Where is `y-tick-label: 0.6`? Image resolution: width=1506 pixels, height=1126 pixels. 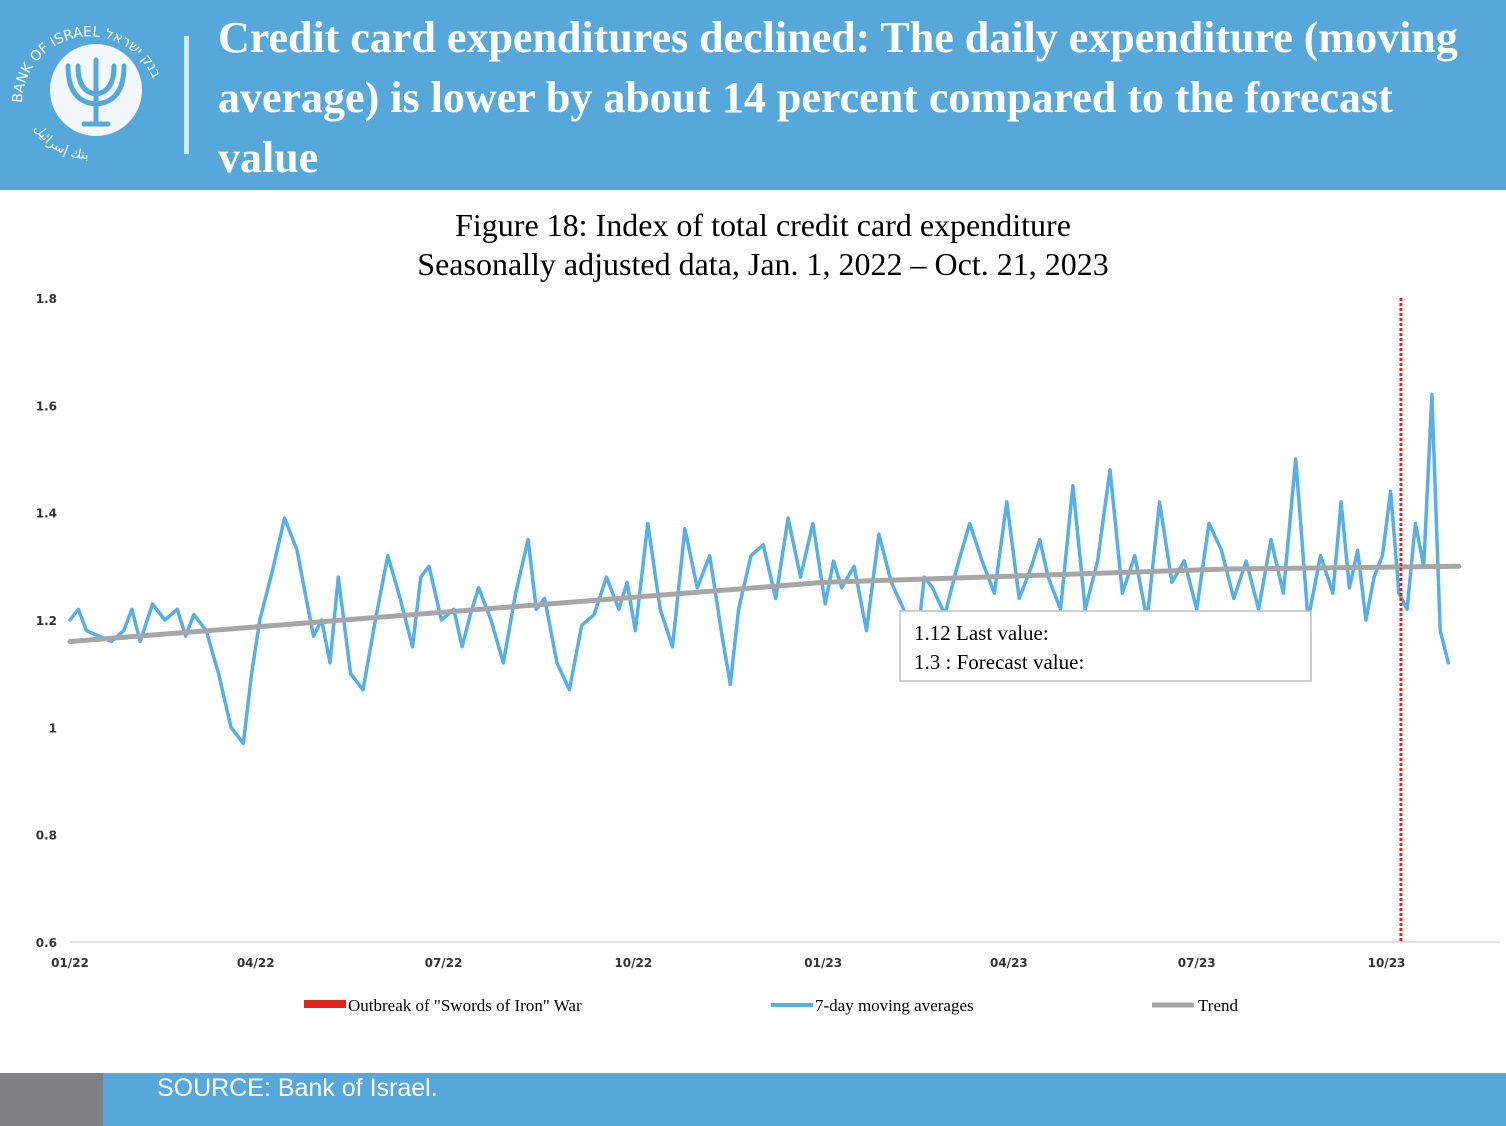 y-tick-label: 0.6 is located at coordinates (46, 943).